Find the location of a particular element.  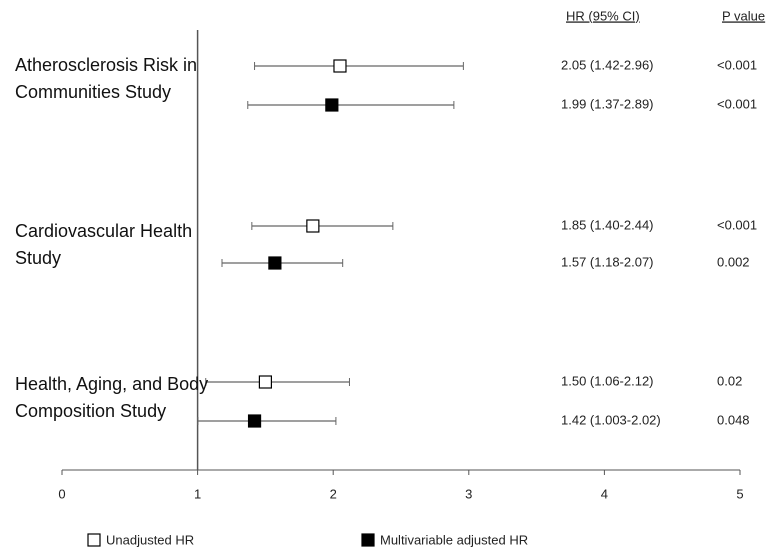

p-header: P value is located at coordinates (743, 15).